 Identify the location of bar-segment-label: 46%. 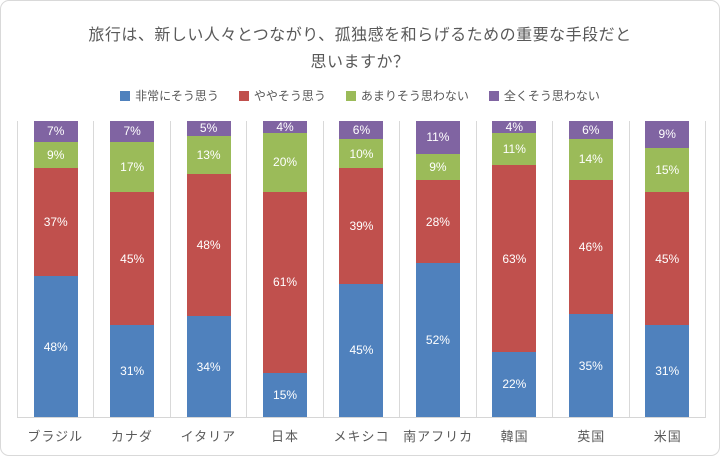
(590, 246).